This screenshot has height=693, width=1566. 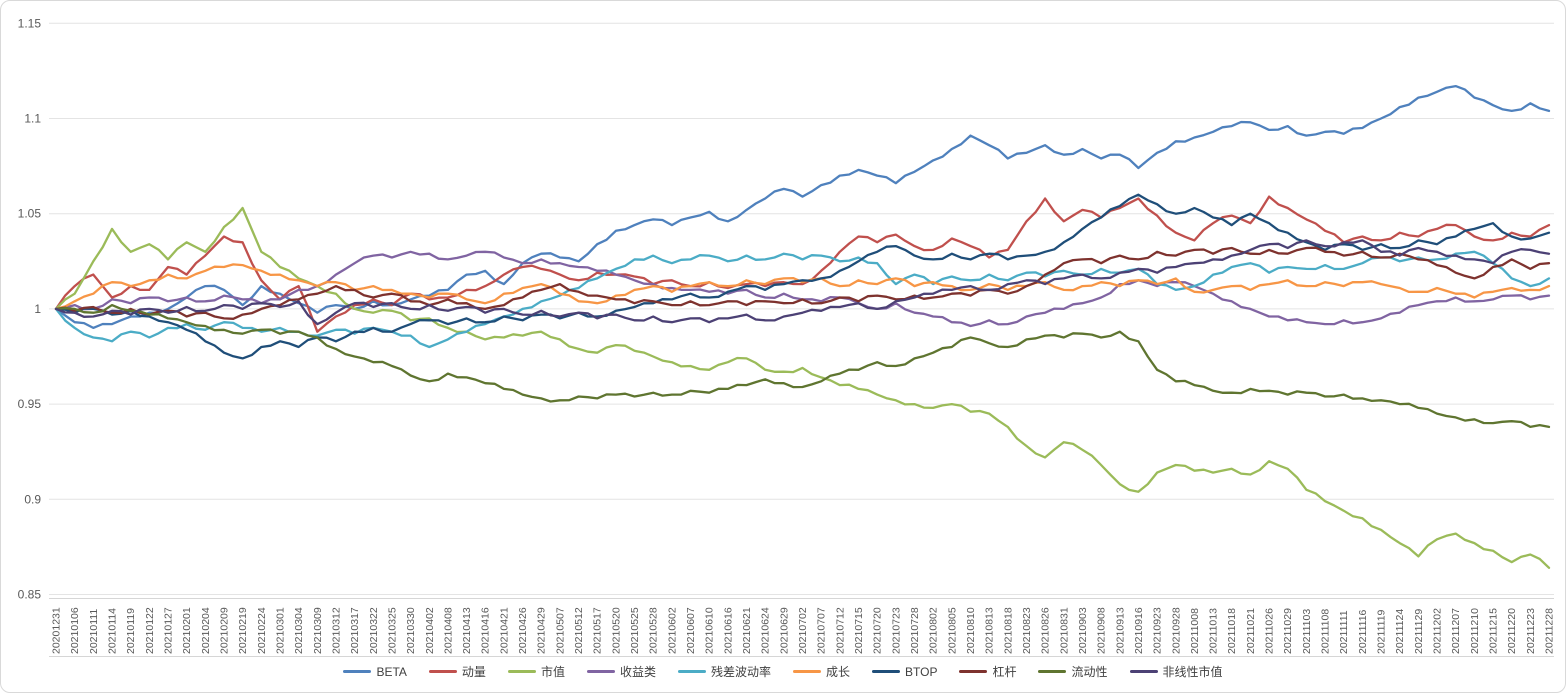 What do you see at coordinates (766, 630) in the screenshot?
I see `x-axis-tick-label: 20210624` at bounding box center [766, 630].